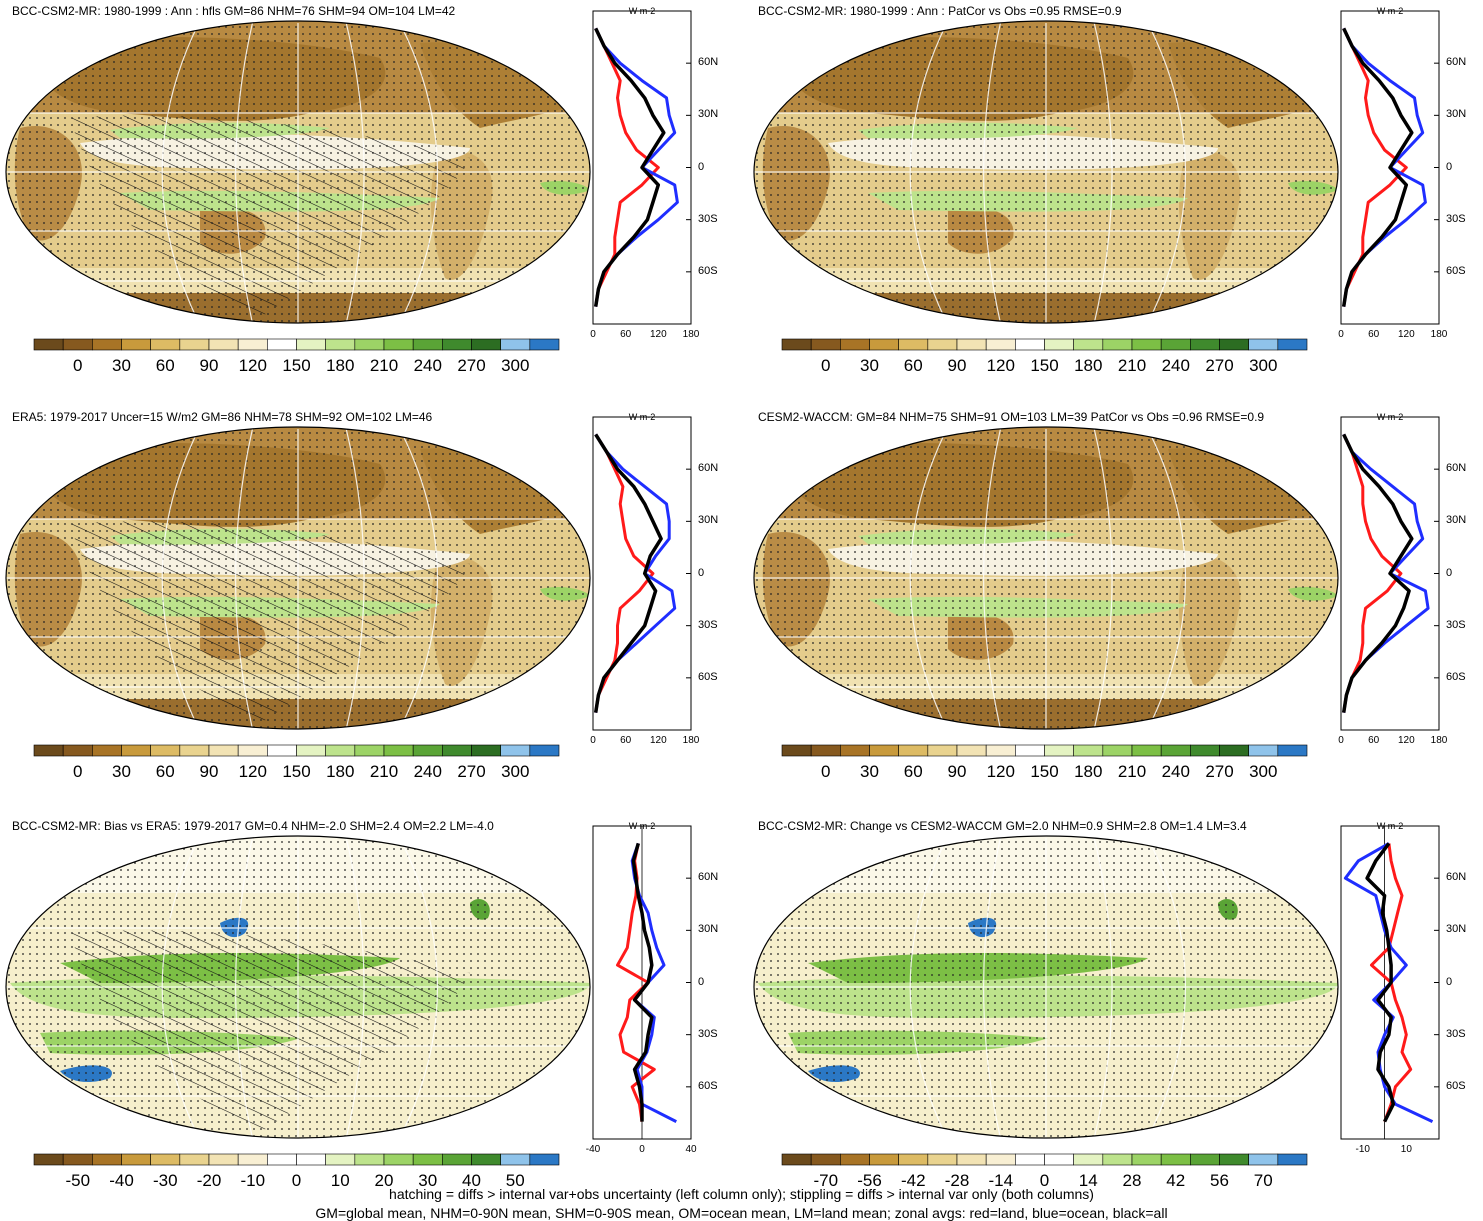 The width and height of the screenshot is (1483, 1221). Describe the element at coordinates (708, 929) in the screenshot. I see `zonal-lat-label: 30N` at that location.